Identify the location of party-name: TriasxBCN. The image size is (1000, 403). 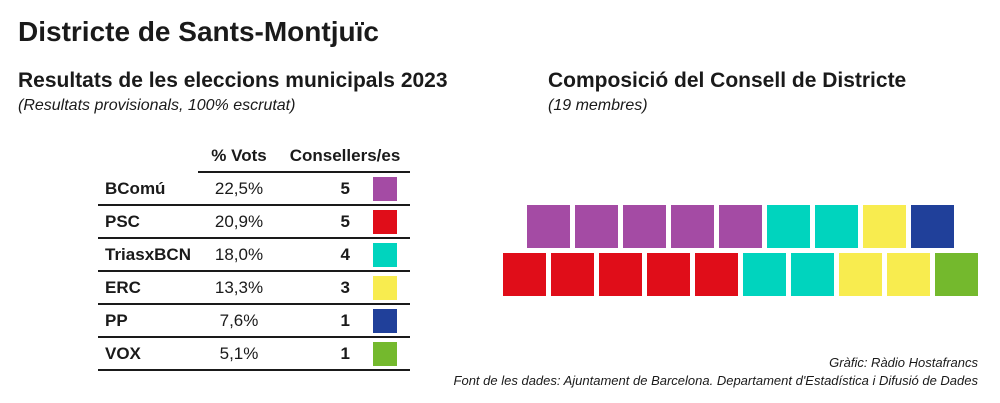
(148, 254).